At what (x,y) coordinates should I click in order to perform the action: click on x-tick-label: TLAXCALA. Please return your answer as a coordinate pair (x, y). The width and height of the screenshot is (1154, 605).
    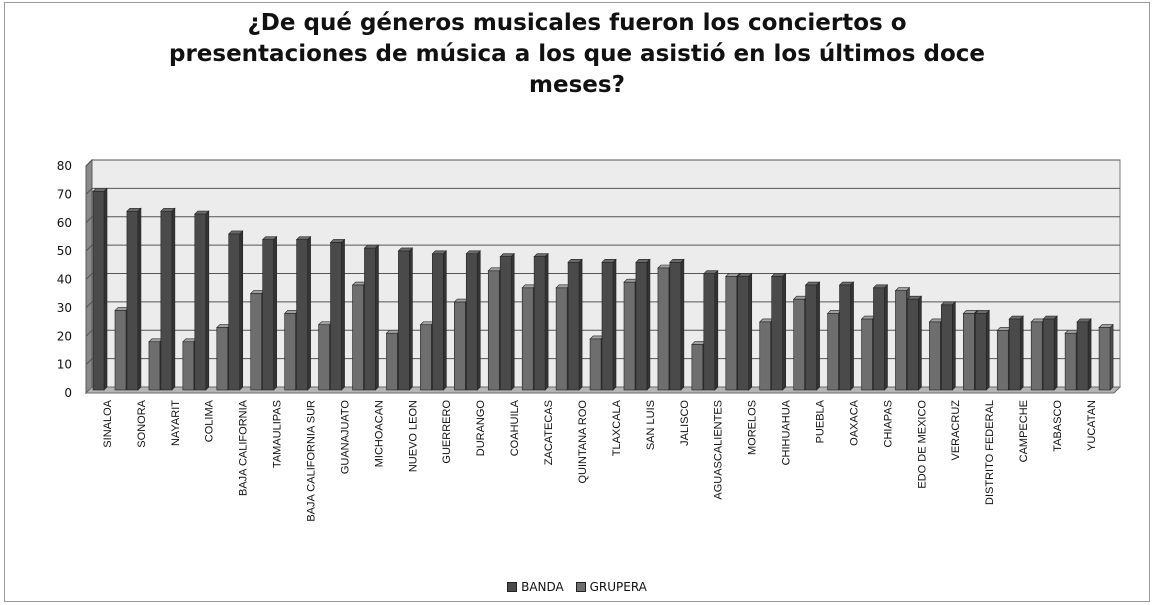
    Looking at the image, I should click on (617, 427).